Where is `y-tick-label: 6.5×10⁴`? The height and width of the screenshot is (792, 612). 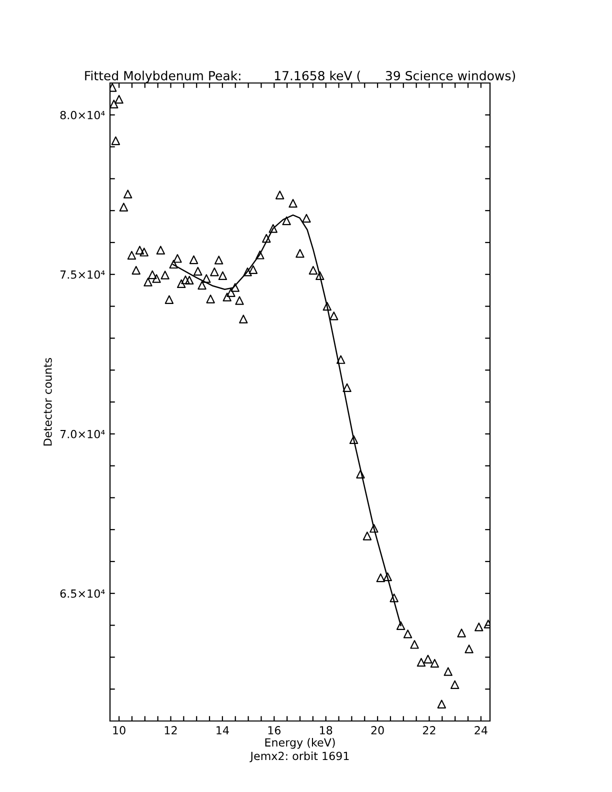 y-tick-label: 6.5×10⁴ is located at coordinates (82, 593).